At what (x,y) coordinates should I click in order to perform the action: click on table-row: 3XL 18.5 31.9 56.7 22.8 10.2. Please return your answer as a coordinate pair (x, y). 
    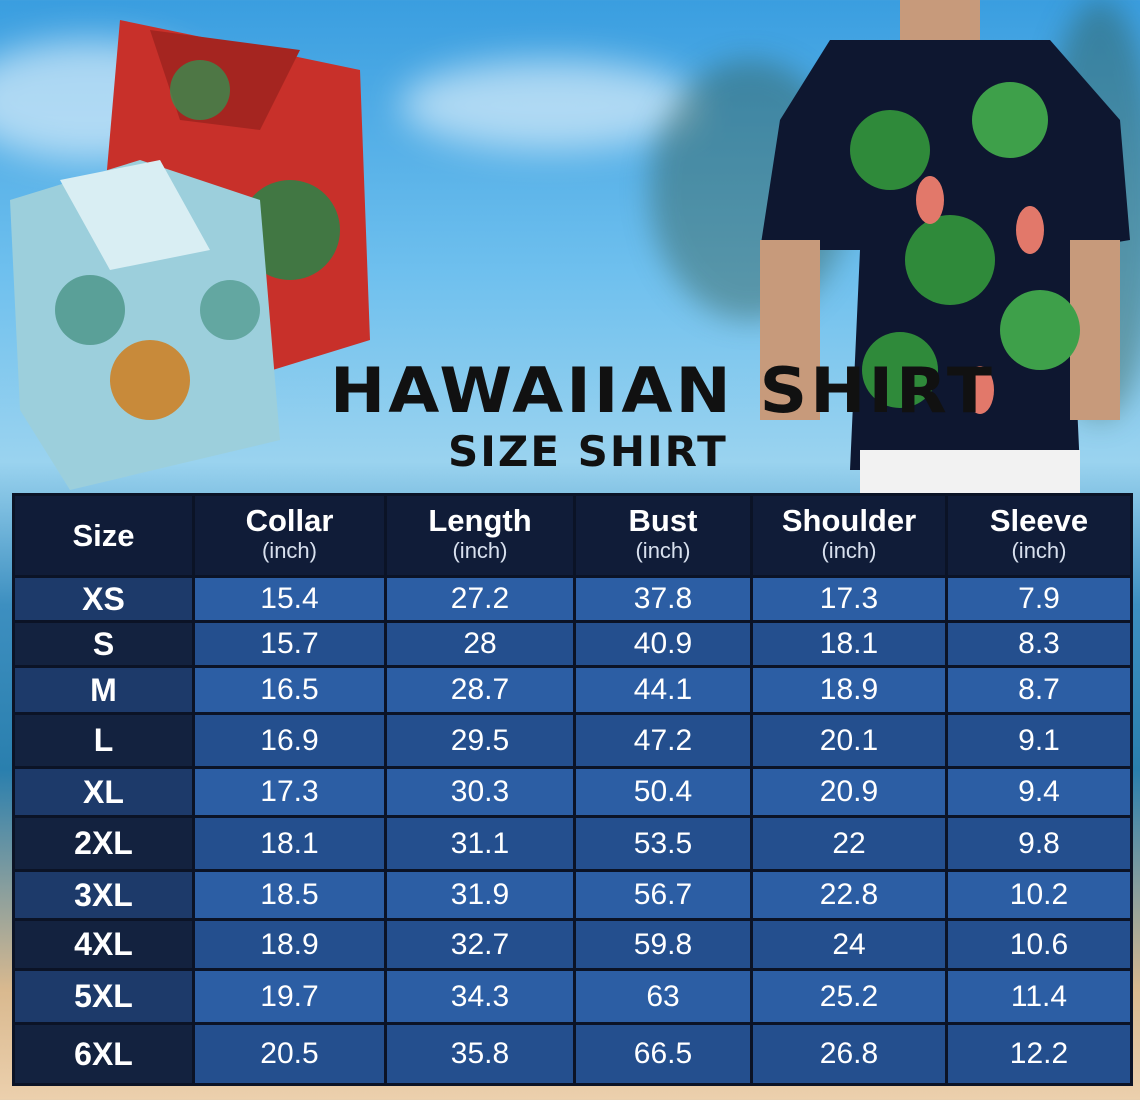
    Looking at the image, I should click on (572, 895).